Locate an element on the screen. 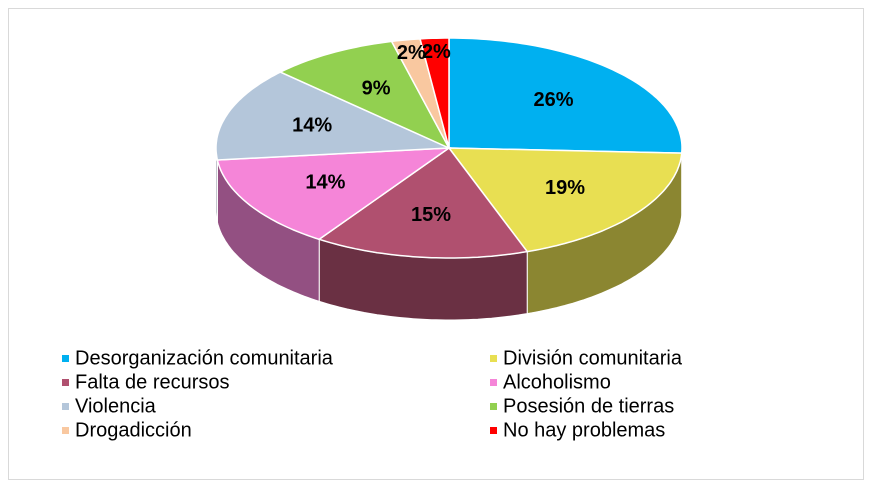 The image size is (872, 487). legend-label: Falta de recursos is located at coordinates (152, 382).